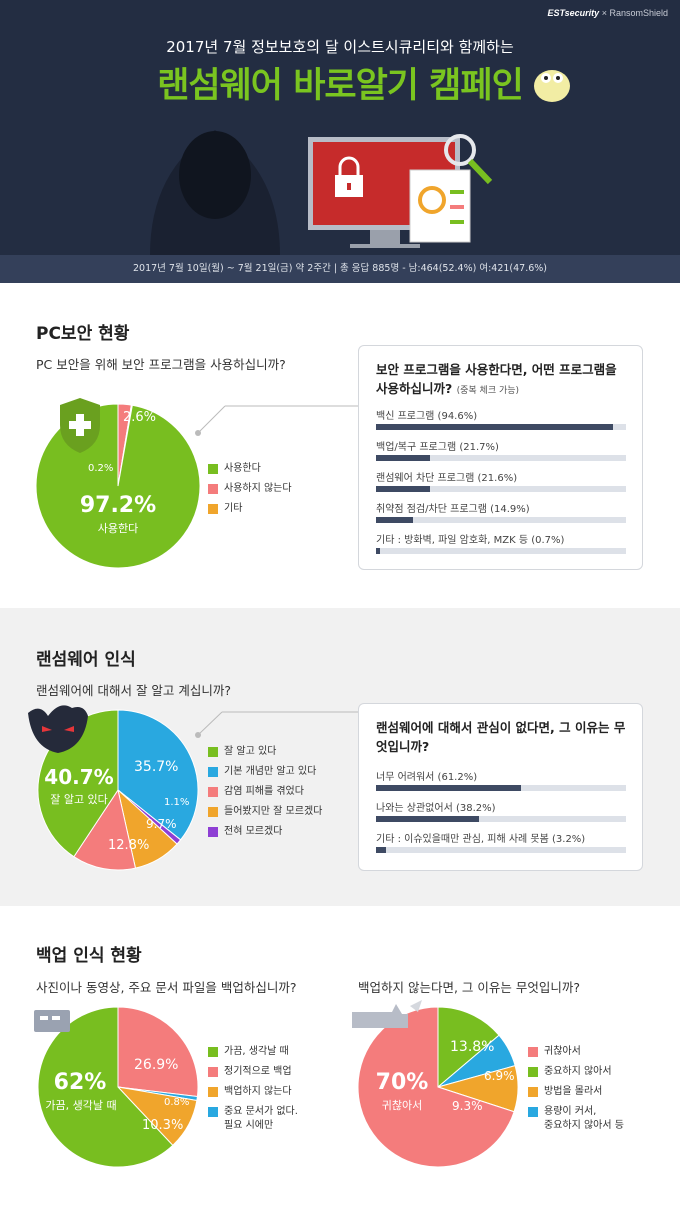 The image size is (680, 1206). I want to click on lock-icon, so click(349, 176).